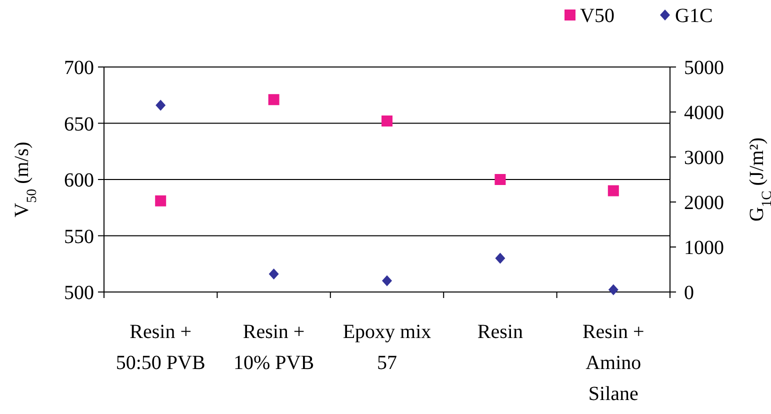 Image resolution: width=771 pixels, height=414 pixels. What do you see at coordinates (274, 347) in the screenshot?
I see `x-tick-label: Resin + 10% PVB` at bounding box center [274, 347].